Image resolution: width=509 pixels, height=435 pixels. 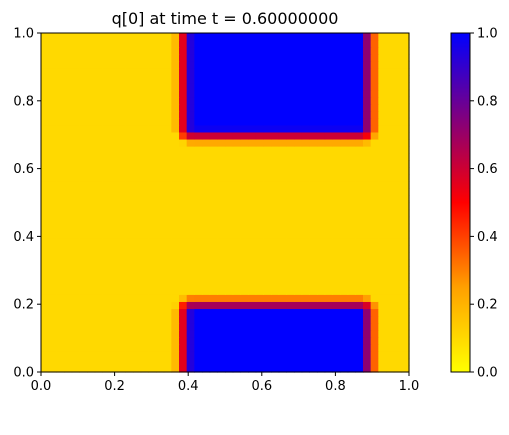 I want to click on y-tick-label: 0.8, so click(x=23, y=101).